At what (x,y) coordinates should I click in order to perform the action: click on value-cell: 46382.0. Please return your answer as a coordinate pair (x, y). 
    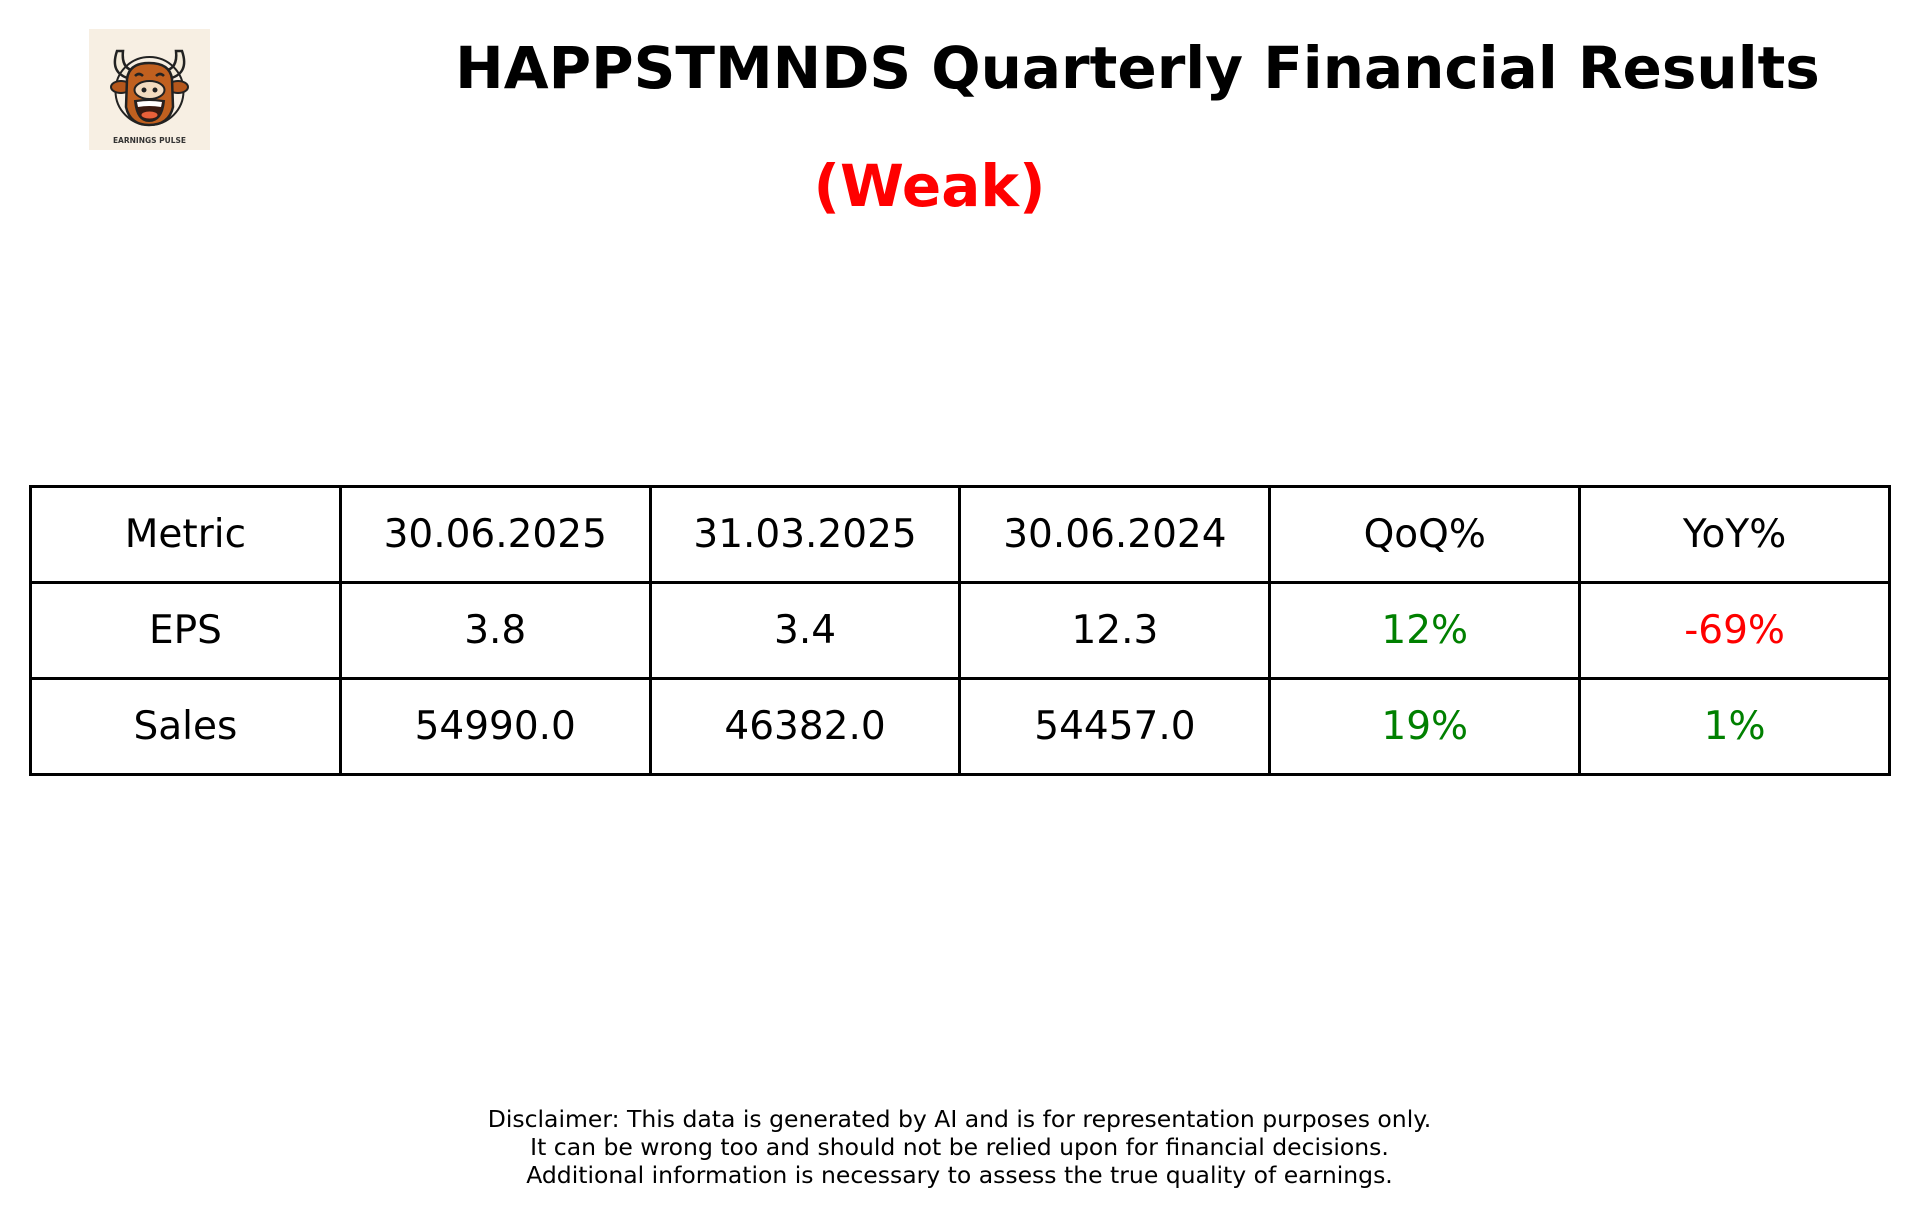
    Looking at the image, I should click on (805, 726).